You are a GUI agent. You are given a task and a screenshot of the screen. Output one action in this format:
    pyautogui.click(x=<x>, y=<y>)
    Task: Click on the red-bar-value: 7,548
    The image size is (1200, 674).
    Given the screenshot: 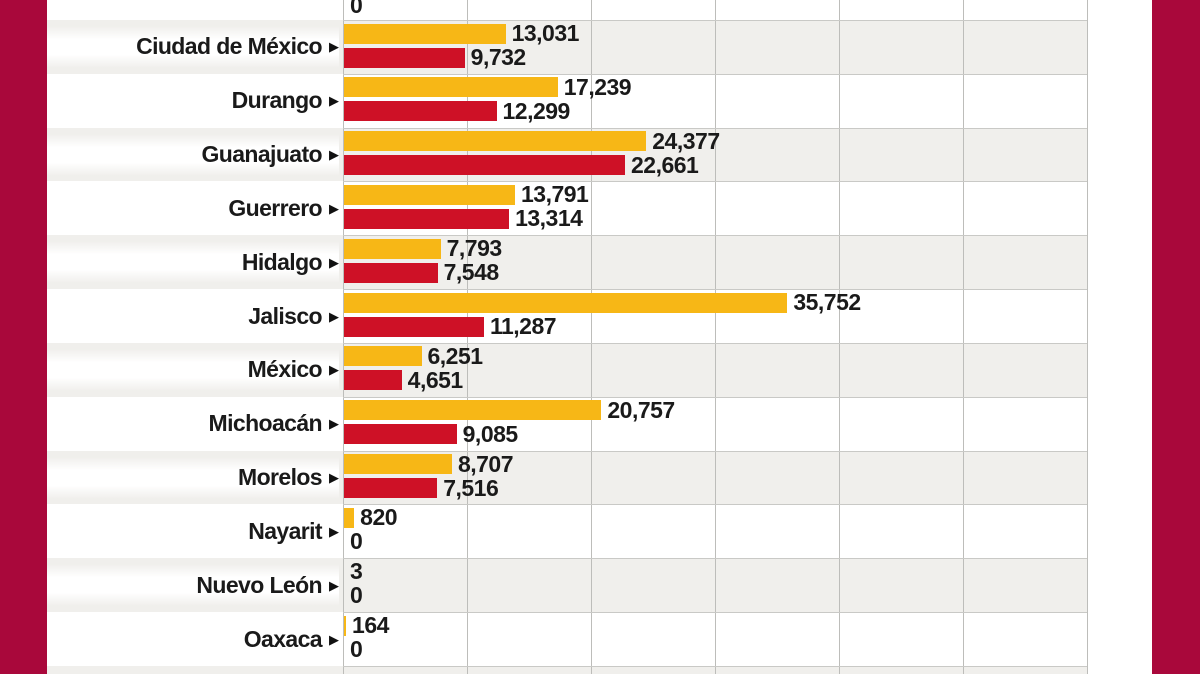 What is the action you would take?
    pyautogui.click(x=471, y=272)
    